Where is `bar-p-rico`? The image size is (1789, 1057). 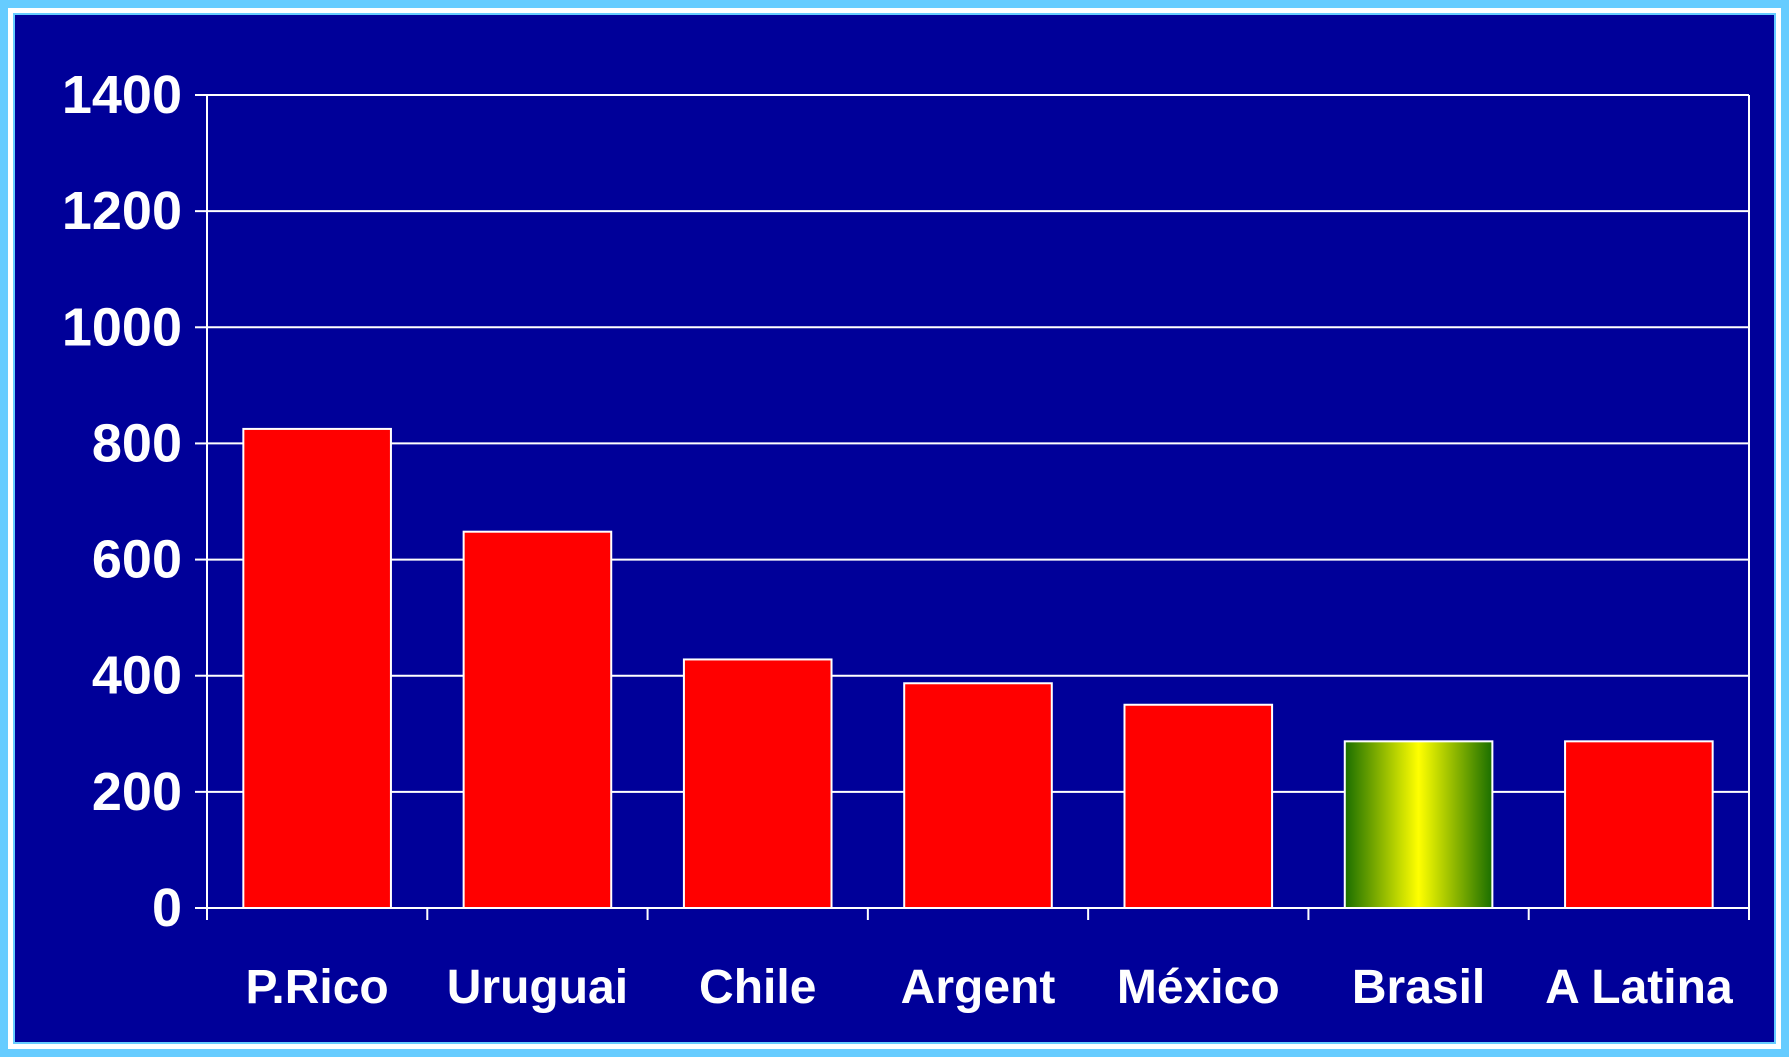
bar-p-rico is located at coordinates (317, 668).